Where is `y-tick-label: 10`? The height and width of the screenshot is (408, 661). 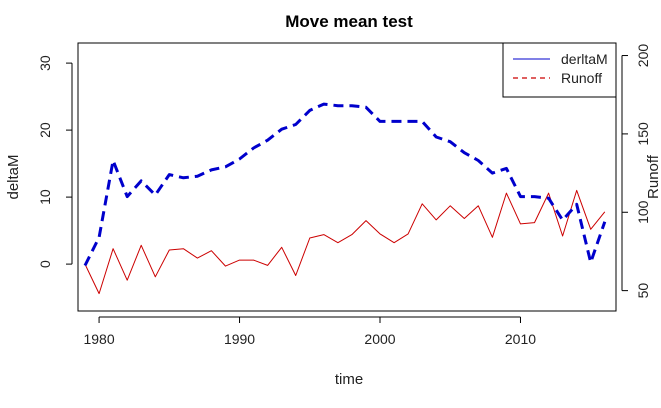 y-tick-label: 10 is located at coordinates (45, 197).